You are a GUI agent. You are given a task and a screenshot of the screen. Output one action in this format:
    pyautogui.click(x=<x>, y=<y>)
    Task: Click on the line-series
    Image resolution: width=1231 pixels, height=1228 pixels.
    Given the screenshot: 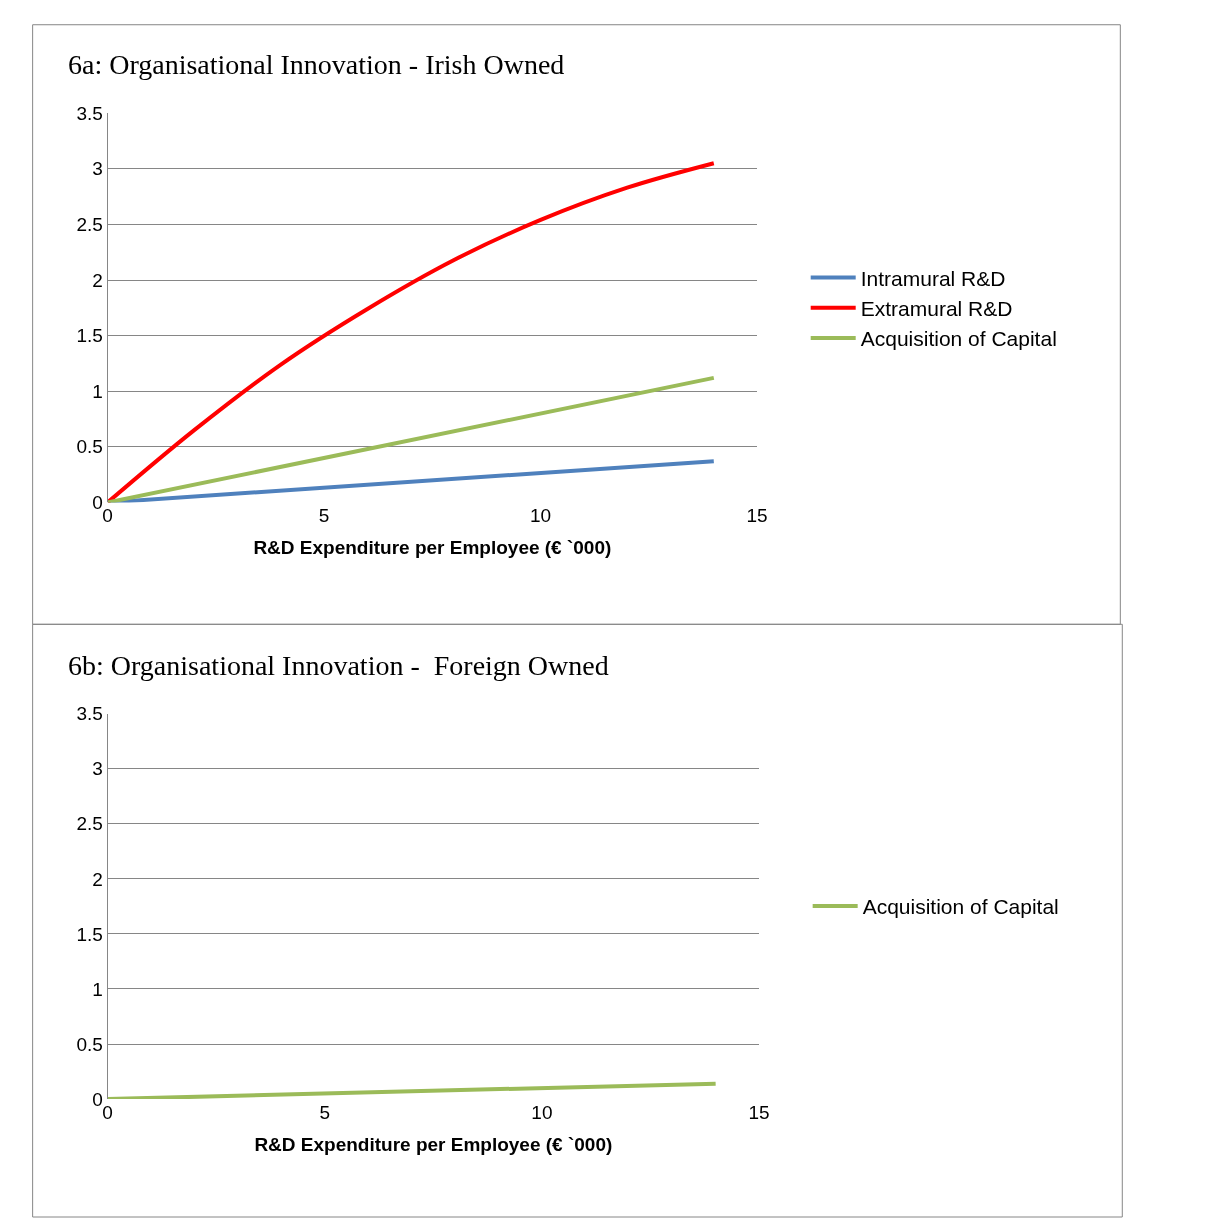 What is the action you would take?
    pyautogui.click(x=411, y=332)
    